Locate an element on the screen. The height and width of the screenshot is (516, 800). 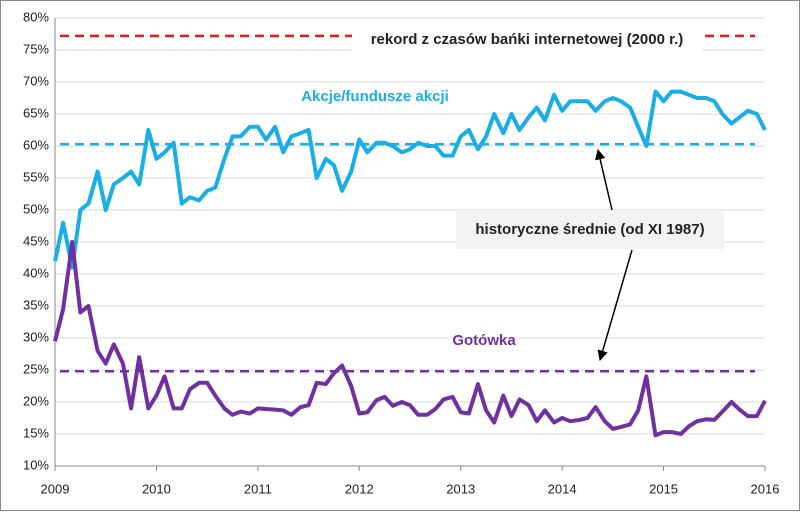
reference-label-box is located at coordinates (527, 40).